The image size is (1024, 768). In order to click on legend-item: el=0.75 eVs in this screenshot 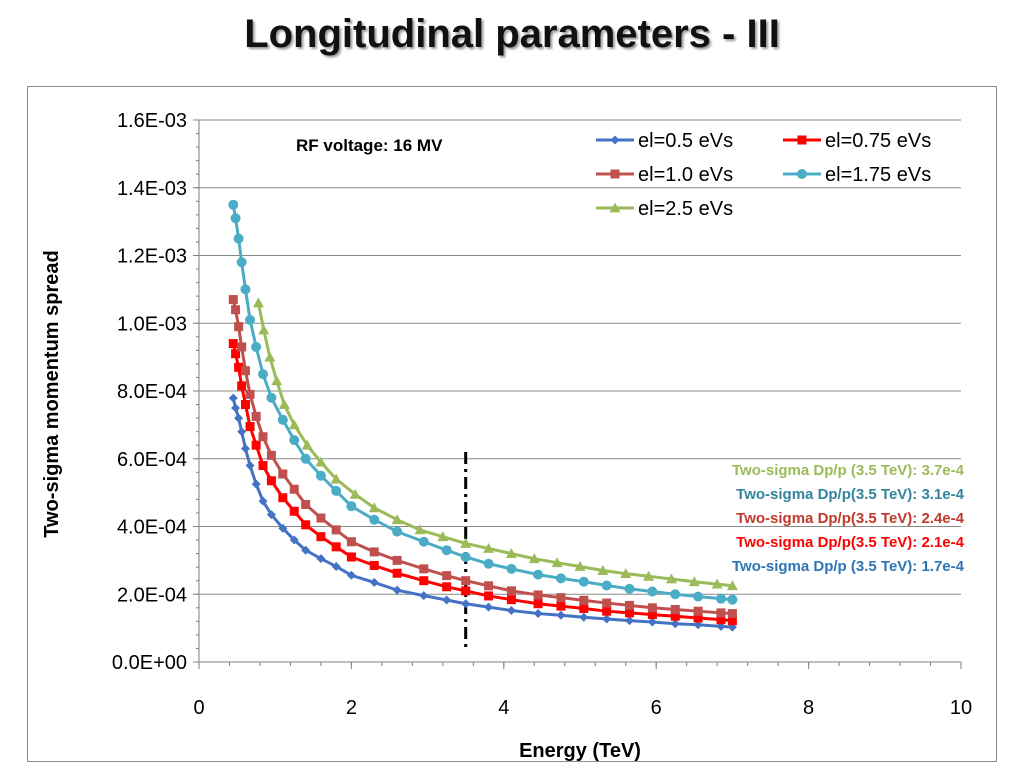, I will do `click(857, 141)`.